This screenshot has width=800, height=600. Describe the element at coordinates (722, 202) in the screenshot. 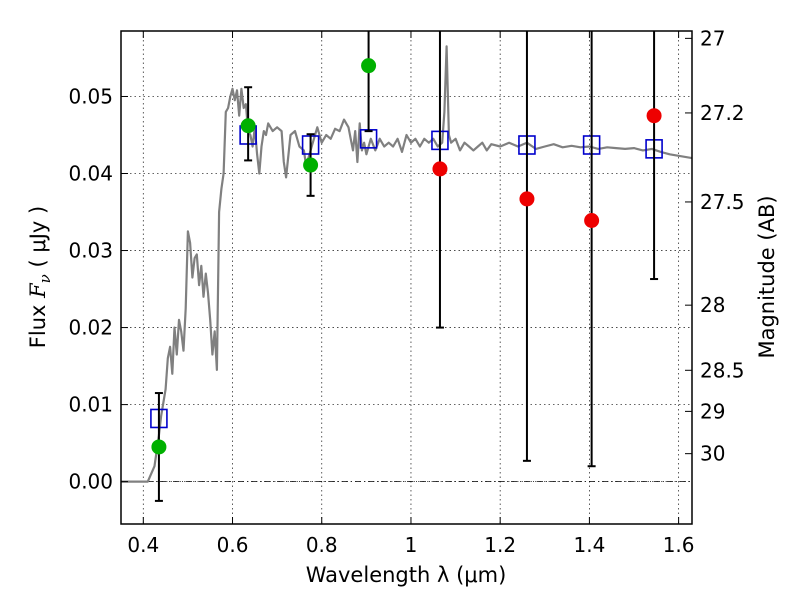

I see `right-tick-label: 27.5` at that location.